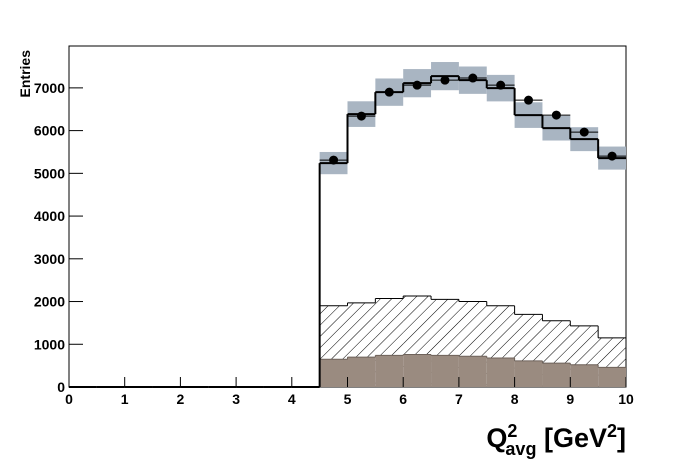 The height and width of the screenshot is (472, 696). What do you see at coordinates (520, 449) in the screenshot?
I see `x-axis-label-part: avg` at bounding box center [520, 449].